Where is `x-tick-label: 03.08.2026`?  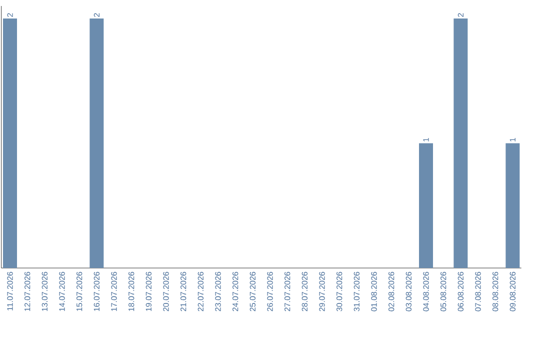
x-tick-label: 03.08.2026 is located at coordinates (409, 292).